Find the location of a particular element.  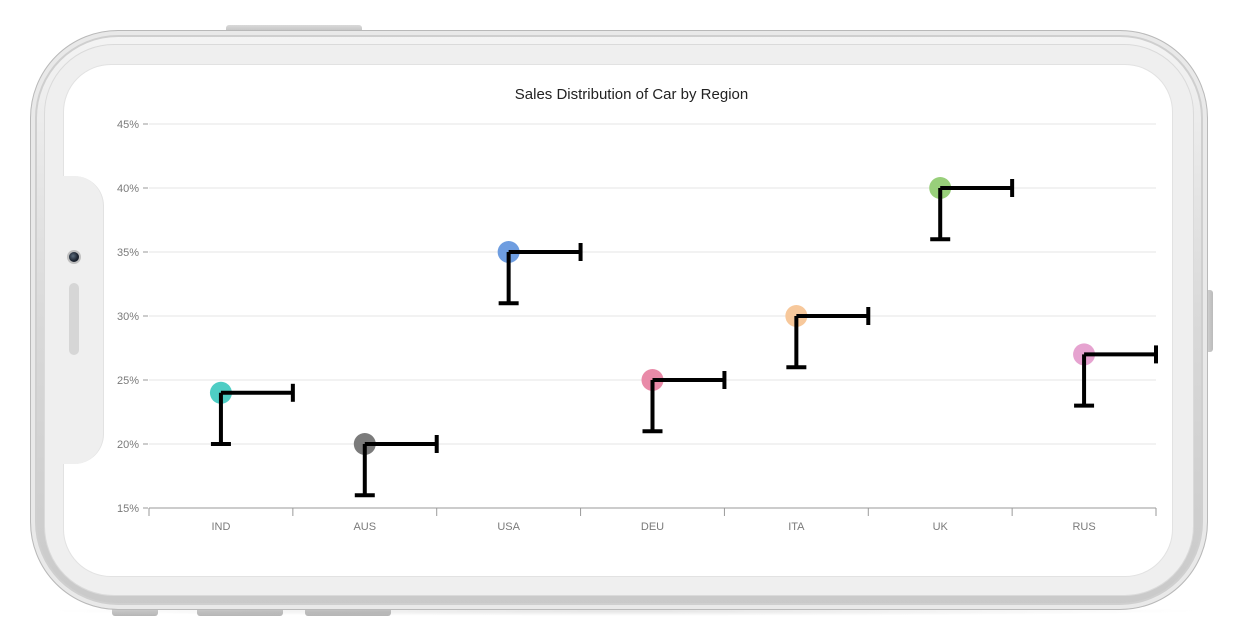

chart-title: Sales Distribution of Car by Region is located at coordinates (631, 94).